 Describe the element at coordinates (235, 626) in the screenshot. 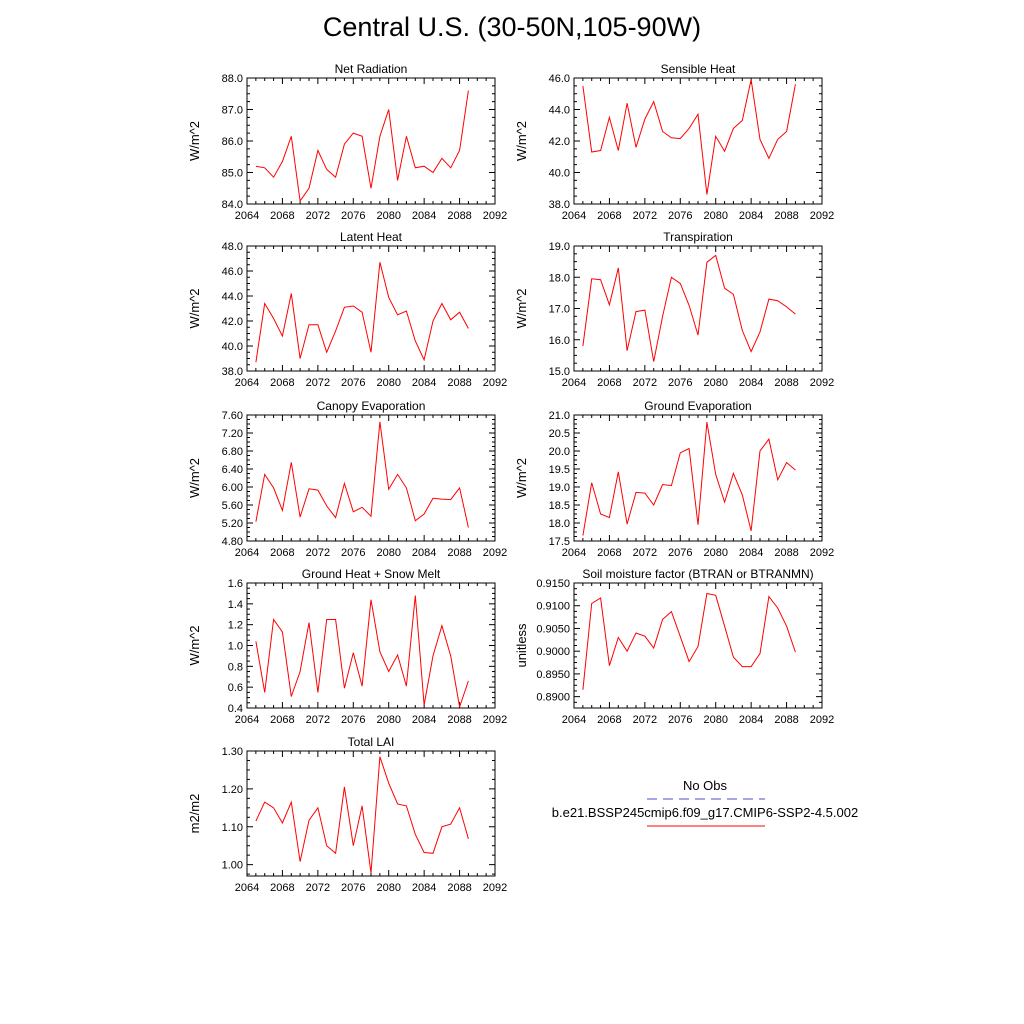

I see `y-tick-label: 1.2` at that location.